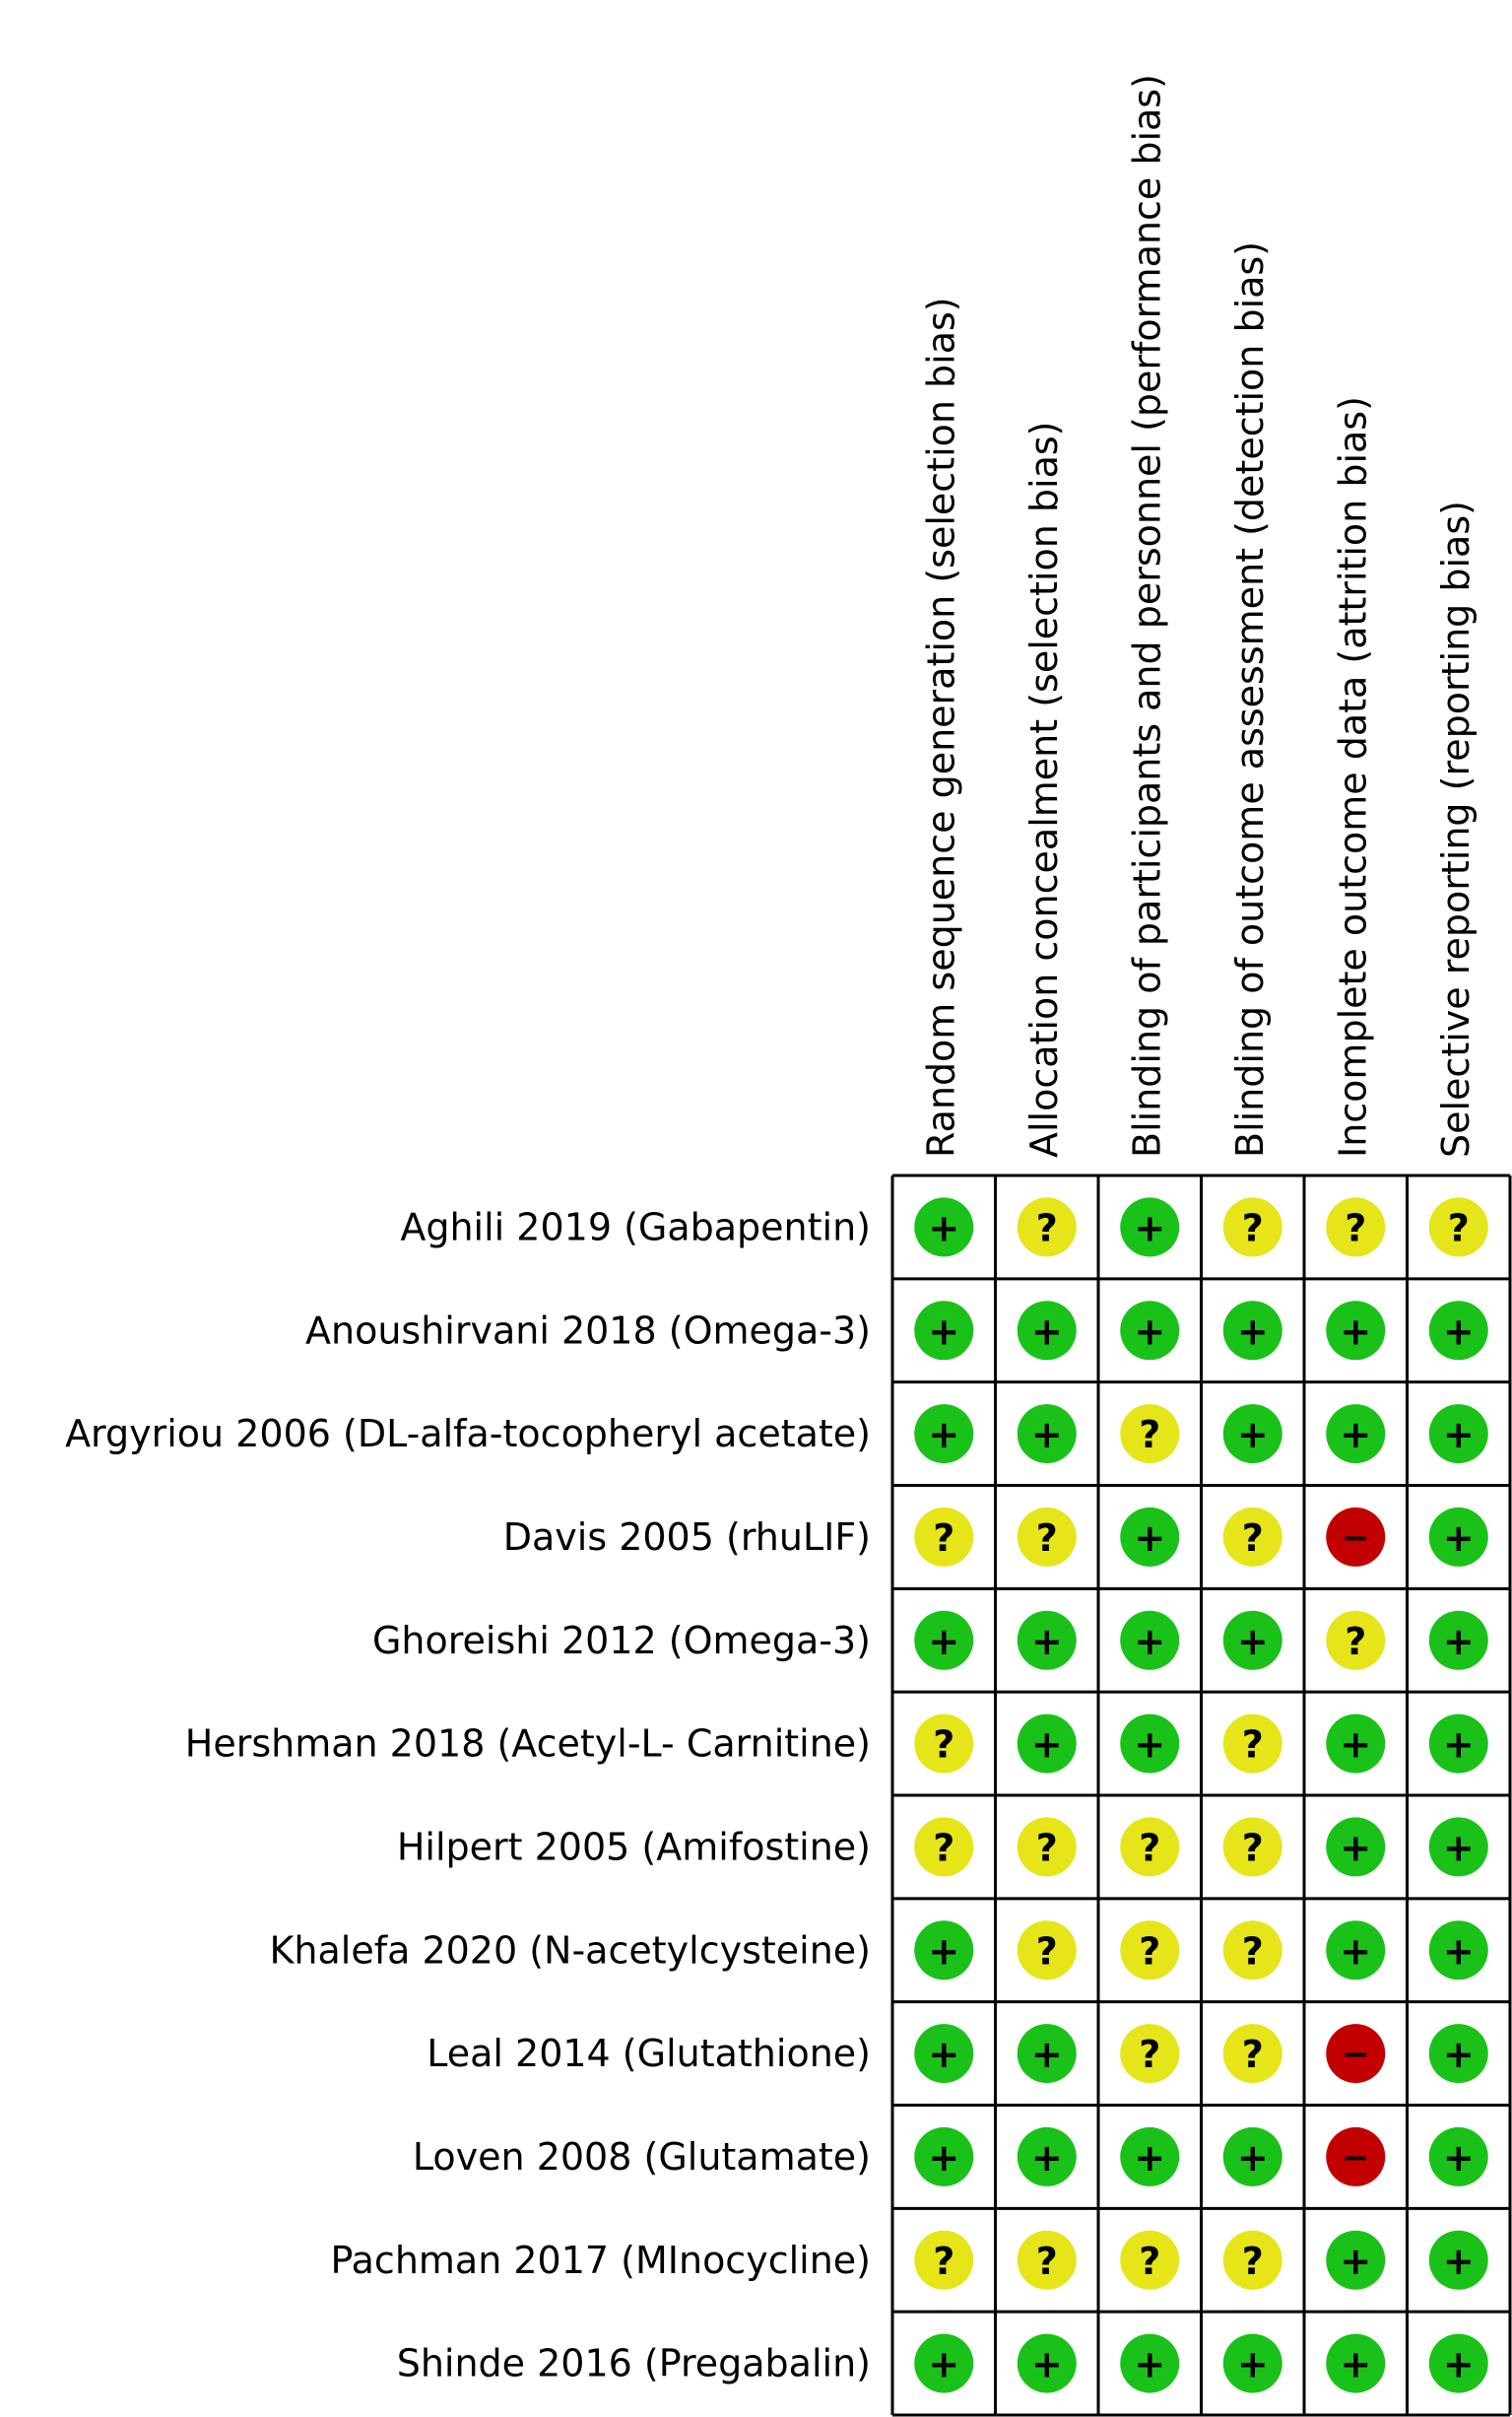 This screenshot has width=1512, height=2417. What do you see at coordinates (649, 2053) in the screenshot?
I see `study-label: Leal 2014 (Glutathione)` at bounding box center [649, 2053].